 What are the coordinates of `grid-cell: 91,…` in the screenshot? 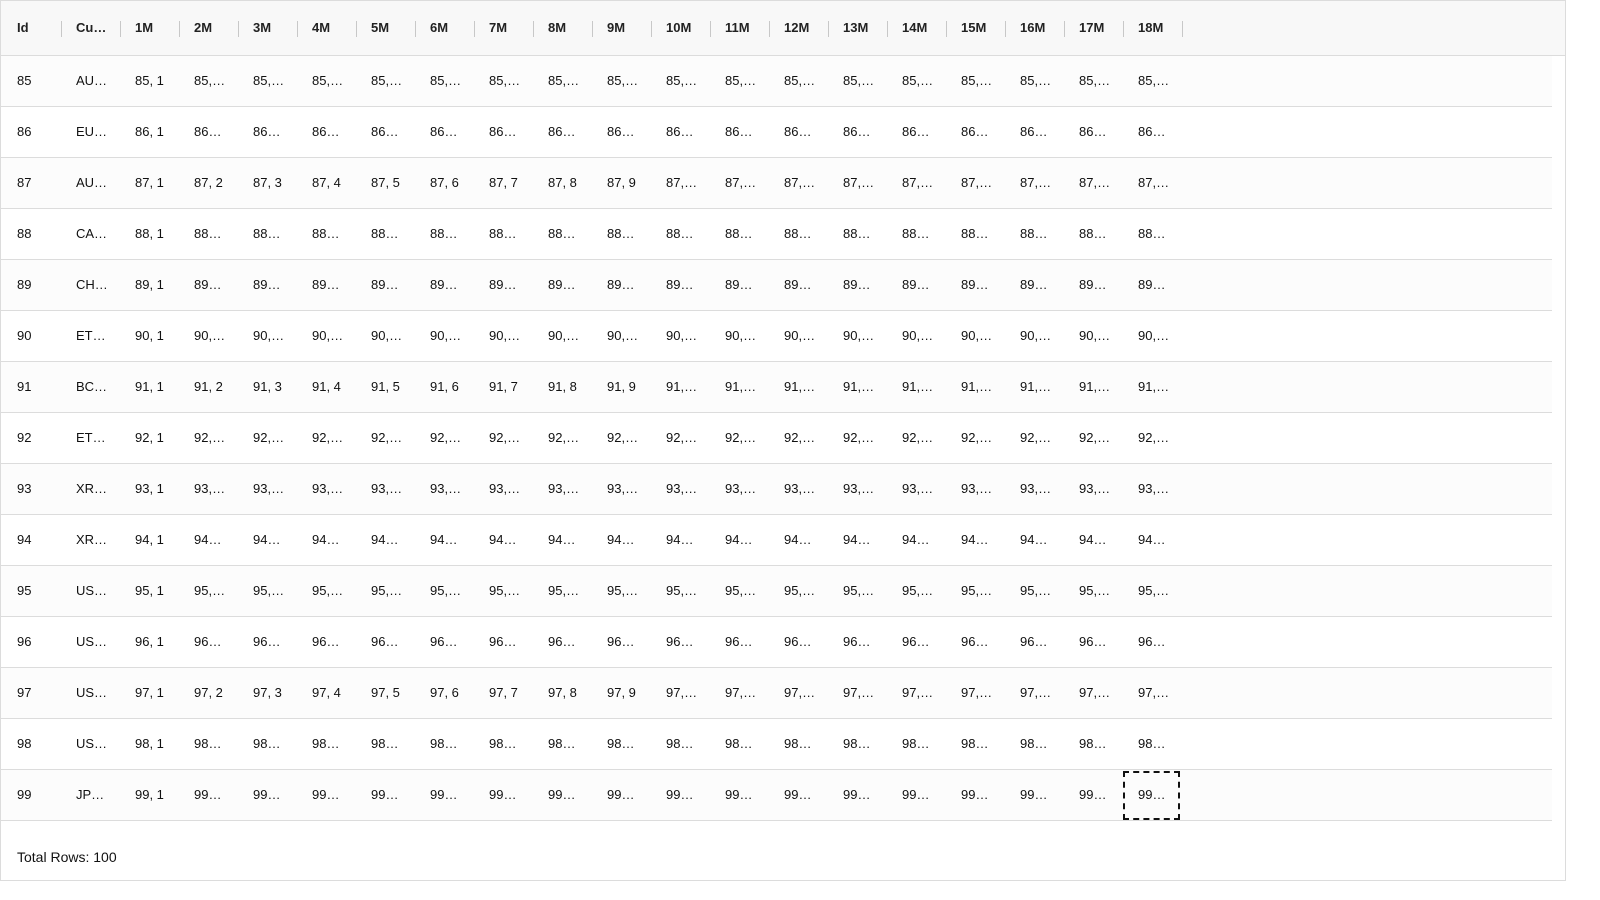 It's located at (859, 386).